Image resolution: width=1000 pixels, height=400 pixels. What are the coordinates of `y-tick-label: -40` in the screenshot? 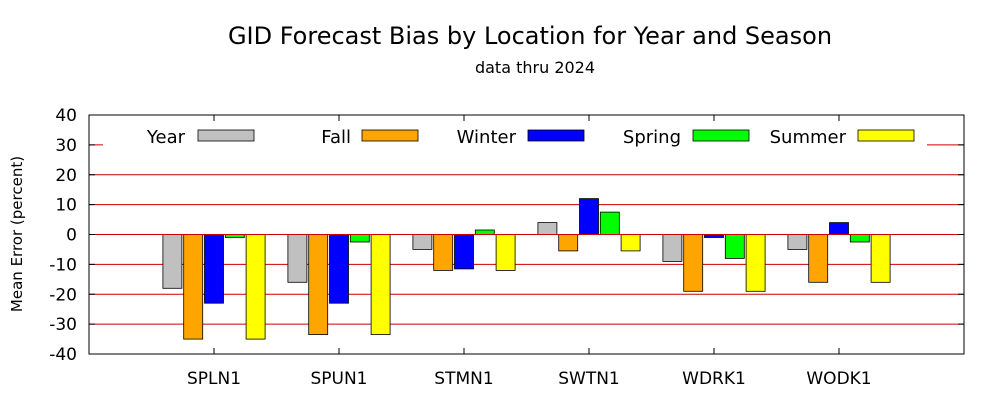 It's located at (63, 355).